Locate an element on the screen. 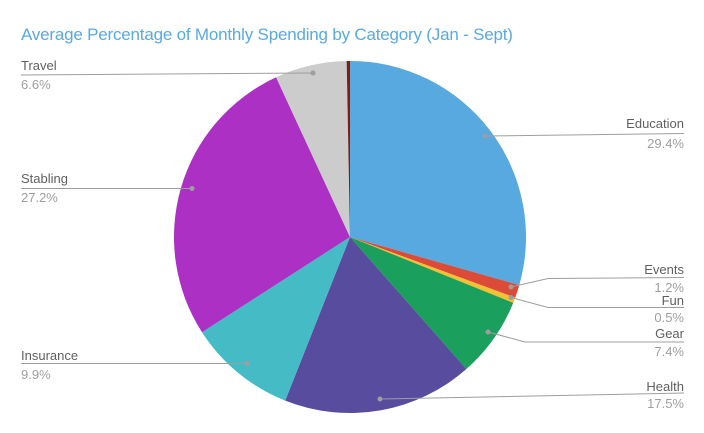 This screenshot has width=704, height=433. callout-value-insurance: 9.9% is located at coordinates (36, 374).